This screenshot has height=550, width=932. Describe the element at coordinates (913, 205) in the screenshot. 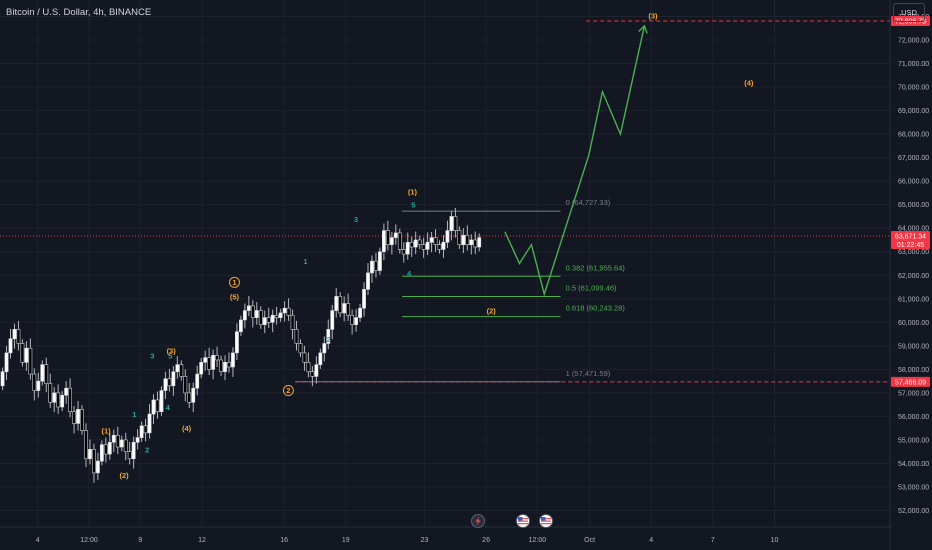

I see `price-tick-label: 65,000.00` at that location.